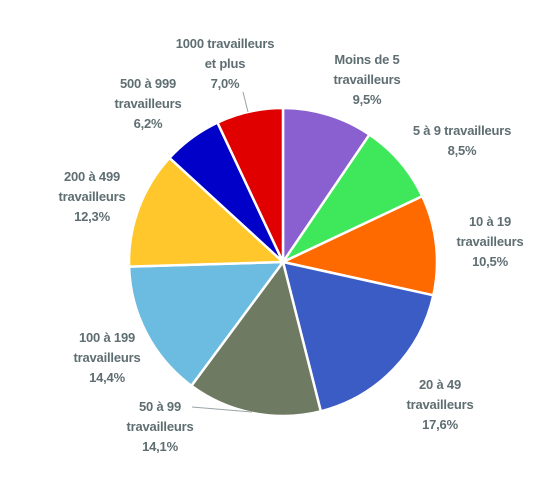  I want to click on slice-label-line: Moins de 5, so click(366, 59).